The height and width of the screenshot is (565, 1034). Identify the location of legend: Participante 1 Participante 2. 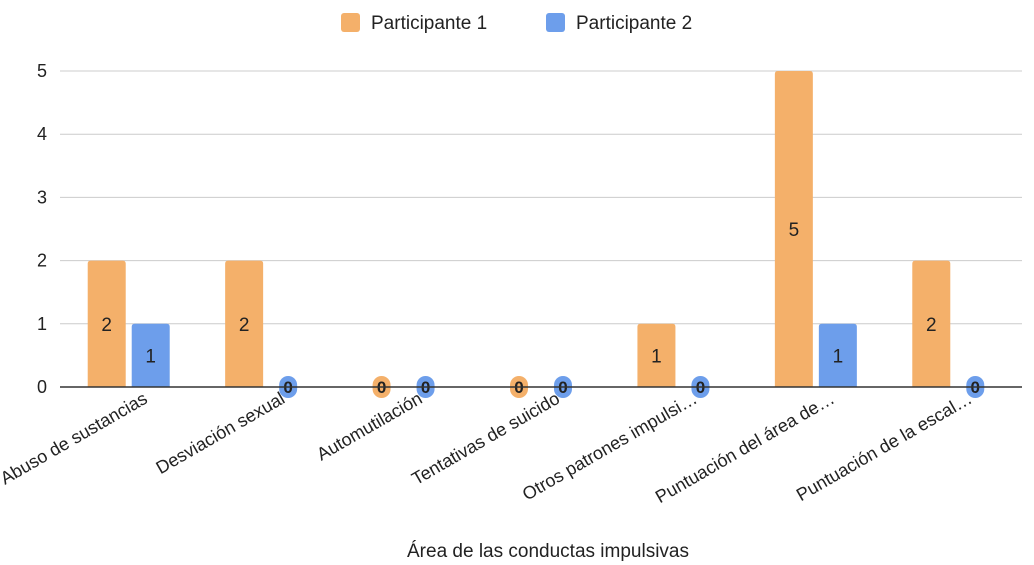
(516, 23).